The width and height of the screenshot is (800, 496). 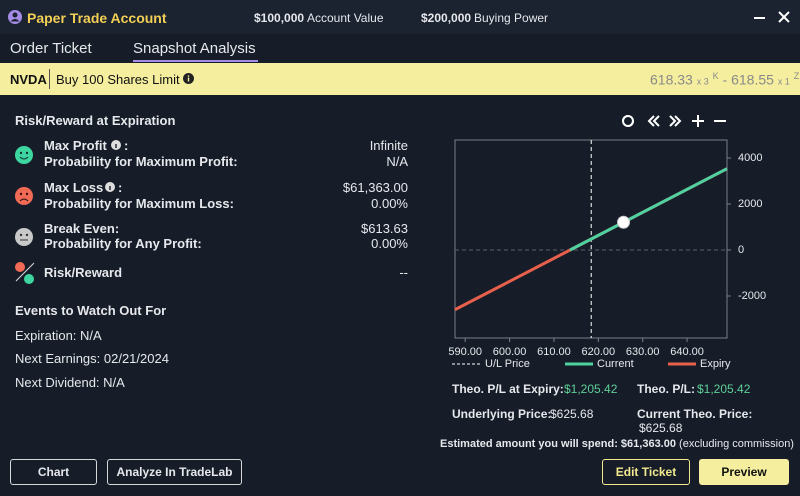 I want to click on chart-button: Chart, so click(x=53, y=472).